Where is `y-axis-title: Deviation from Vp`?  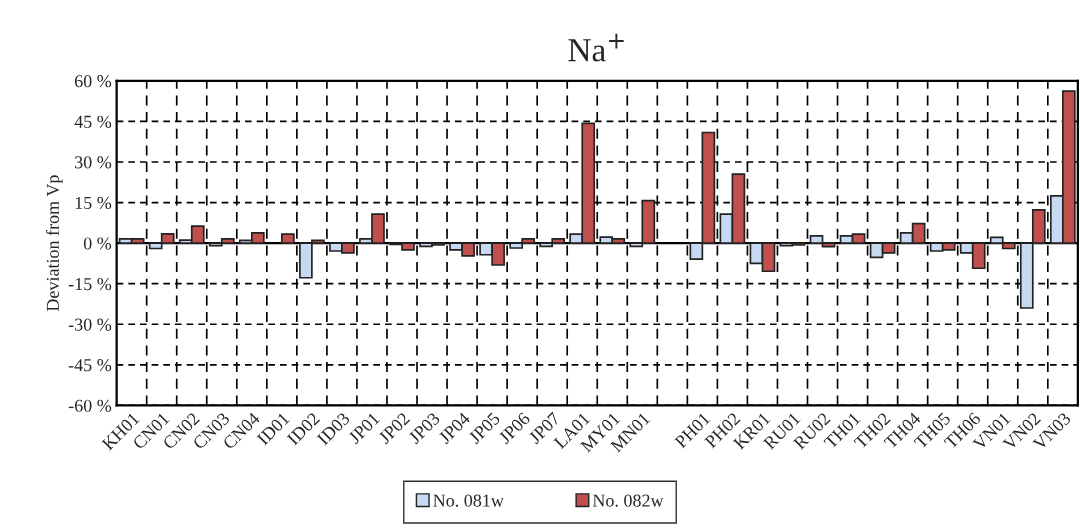
y-axis-title: Deviation from Vp is located at coordinates (54, 243).